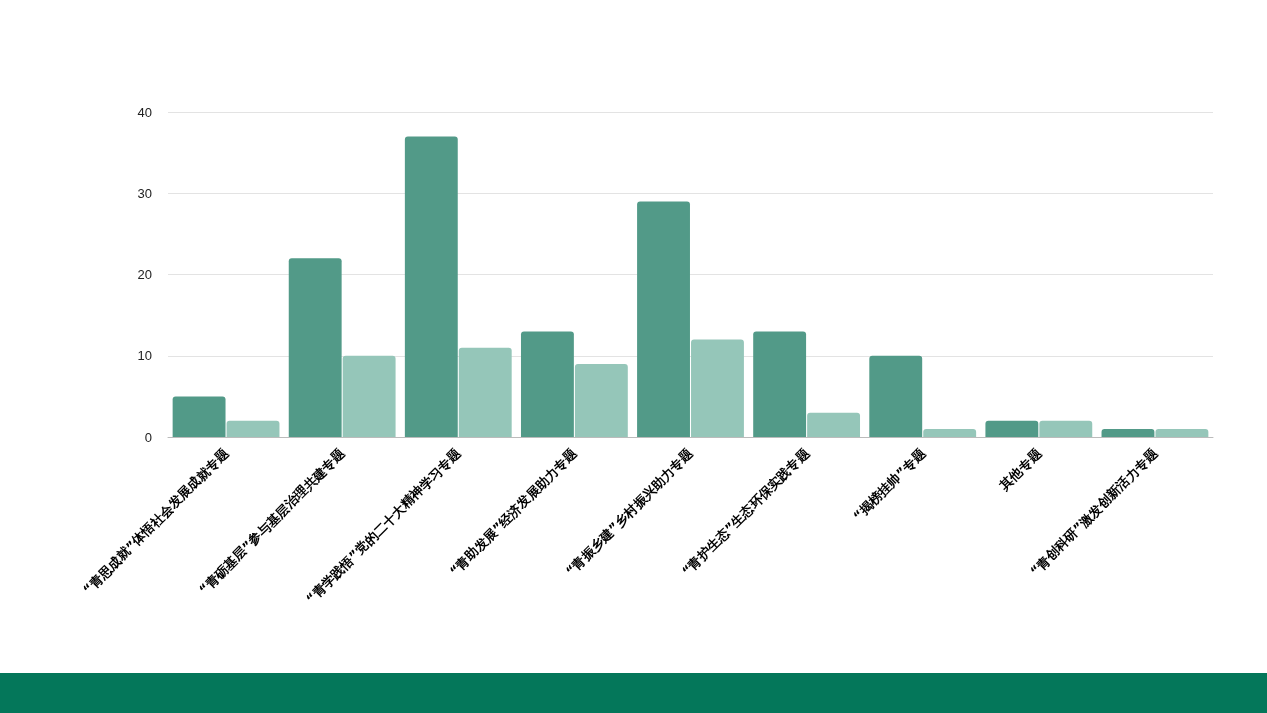 This screenshot has height=713, width=1267. Describe the element at coordinates (889, 484) in the screenshot. I see `x-tick-label: “揭榜挂帅”专题` at that location.